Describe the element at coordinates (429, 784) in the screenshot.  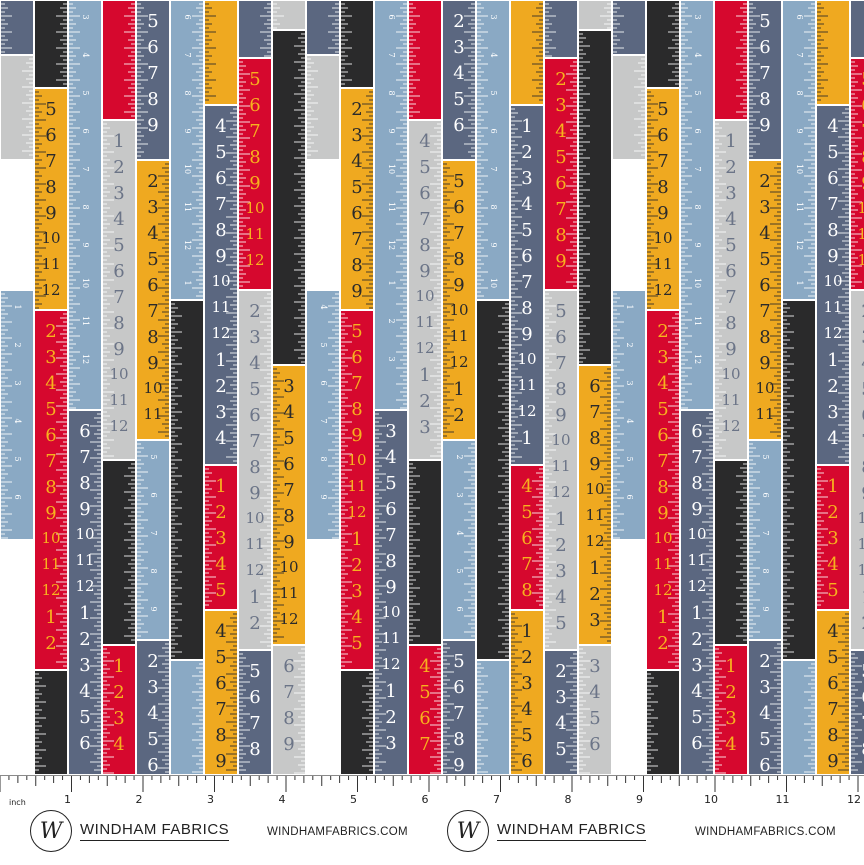
I see `measuring-ruler` at that location.